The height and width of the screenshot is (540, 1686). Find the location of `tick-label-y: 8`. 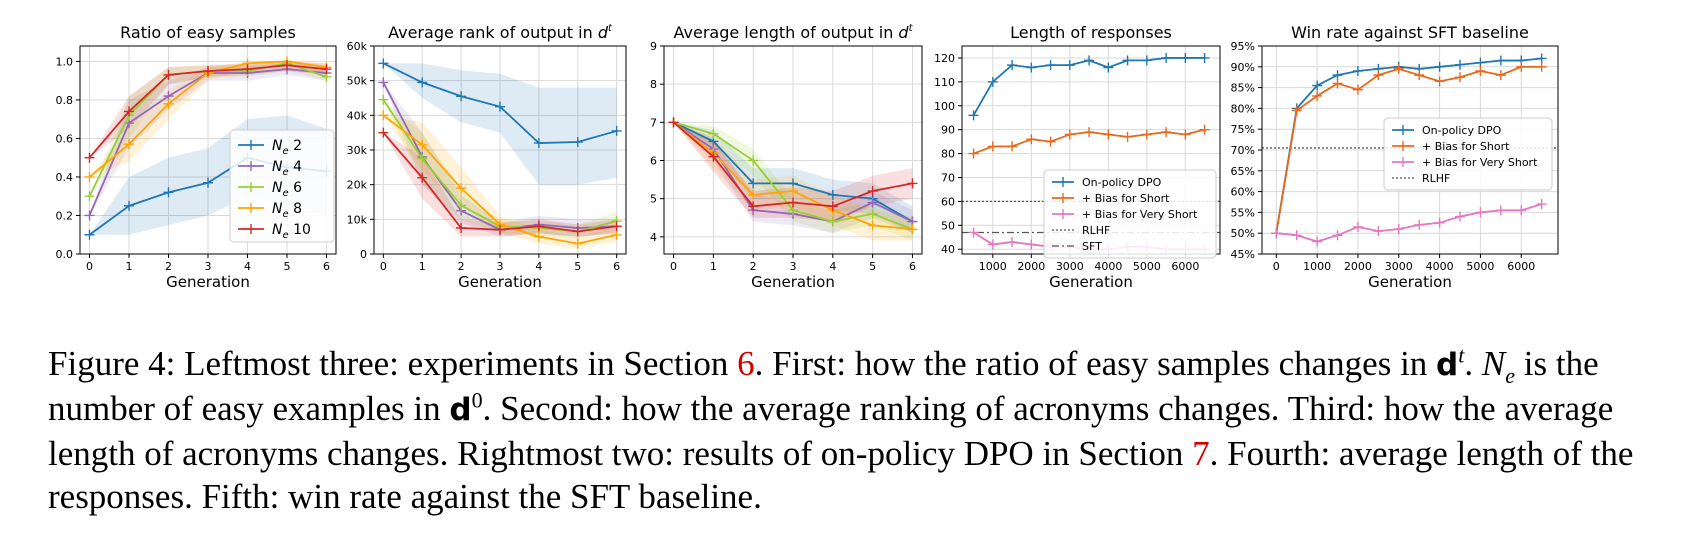

tick-label-y: 8 is located at coordinates (653, 84).